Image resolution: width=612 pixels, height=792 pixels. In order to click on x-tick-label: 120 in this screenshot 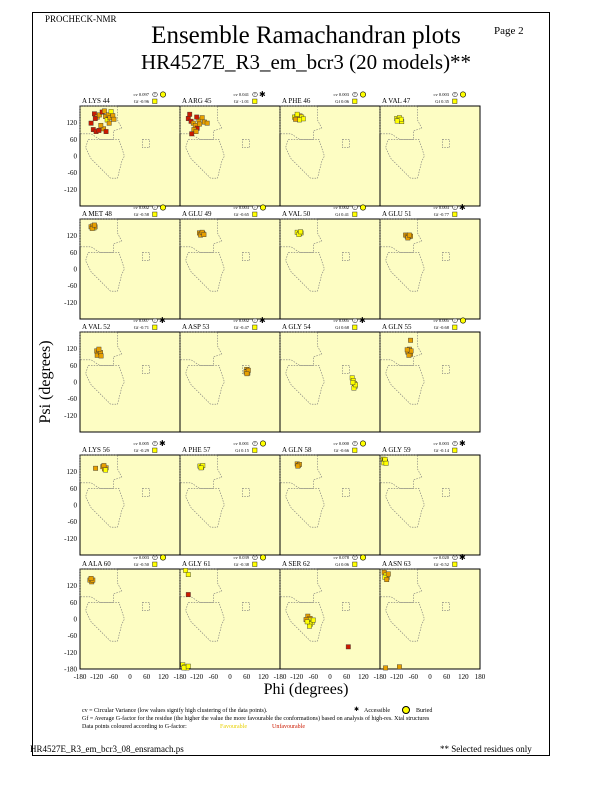, I will do `click(463, 677)`.